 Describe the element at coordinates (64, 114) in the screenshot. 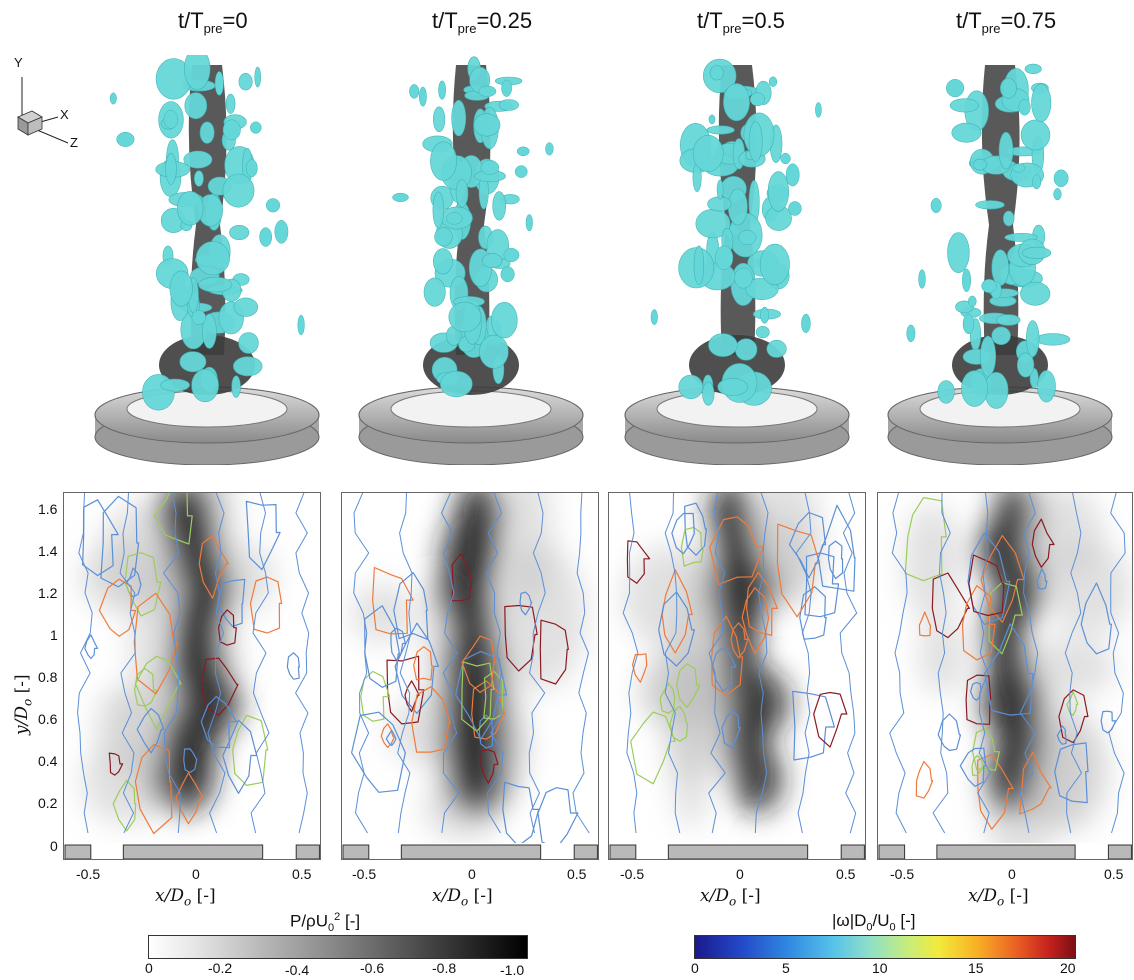

I see `triad-x-label: X` at that location.